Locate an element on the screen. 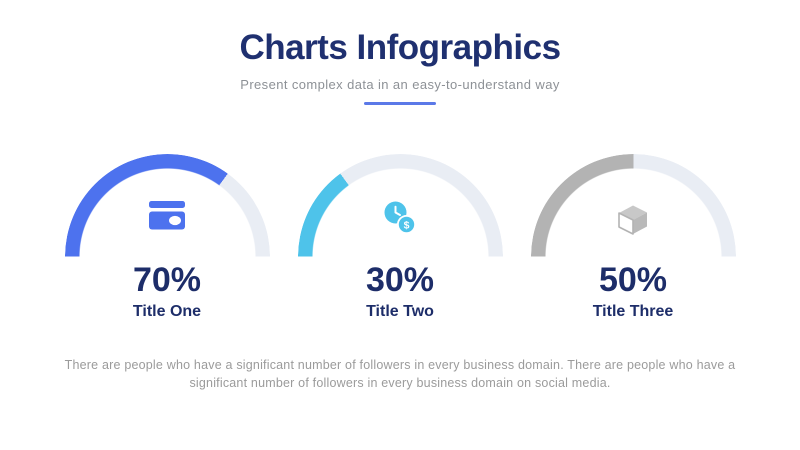 This screenshot has height=450, width=800. gauge-three-title: Title Three is located at coordinates (633, 311).